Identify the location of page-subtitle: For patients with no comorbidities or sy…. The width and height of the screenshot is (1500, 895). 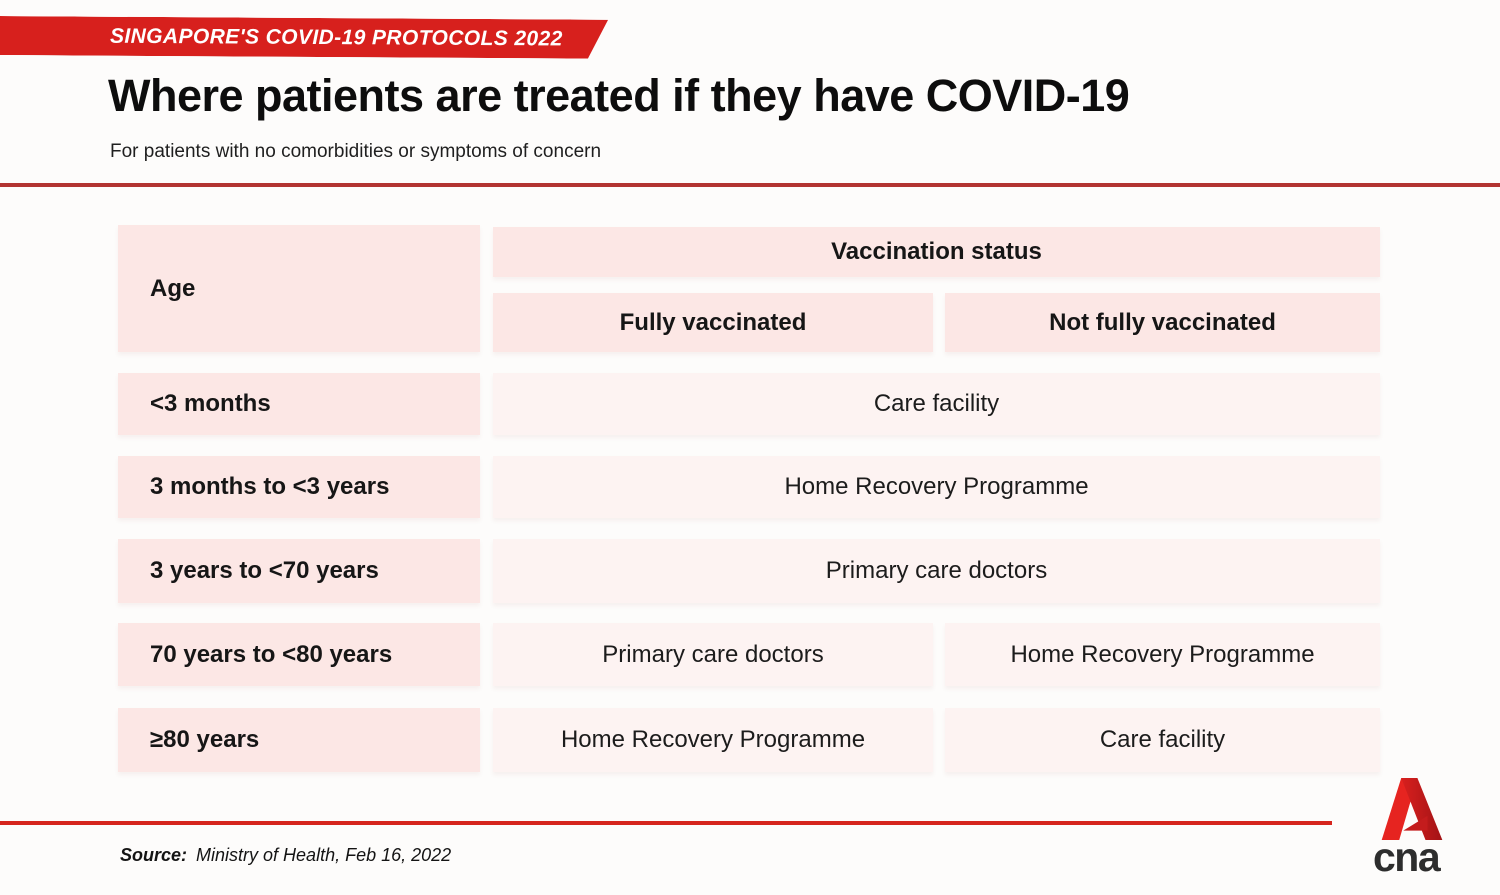
(356, 151).